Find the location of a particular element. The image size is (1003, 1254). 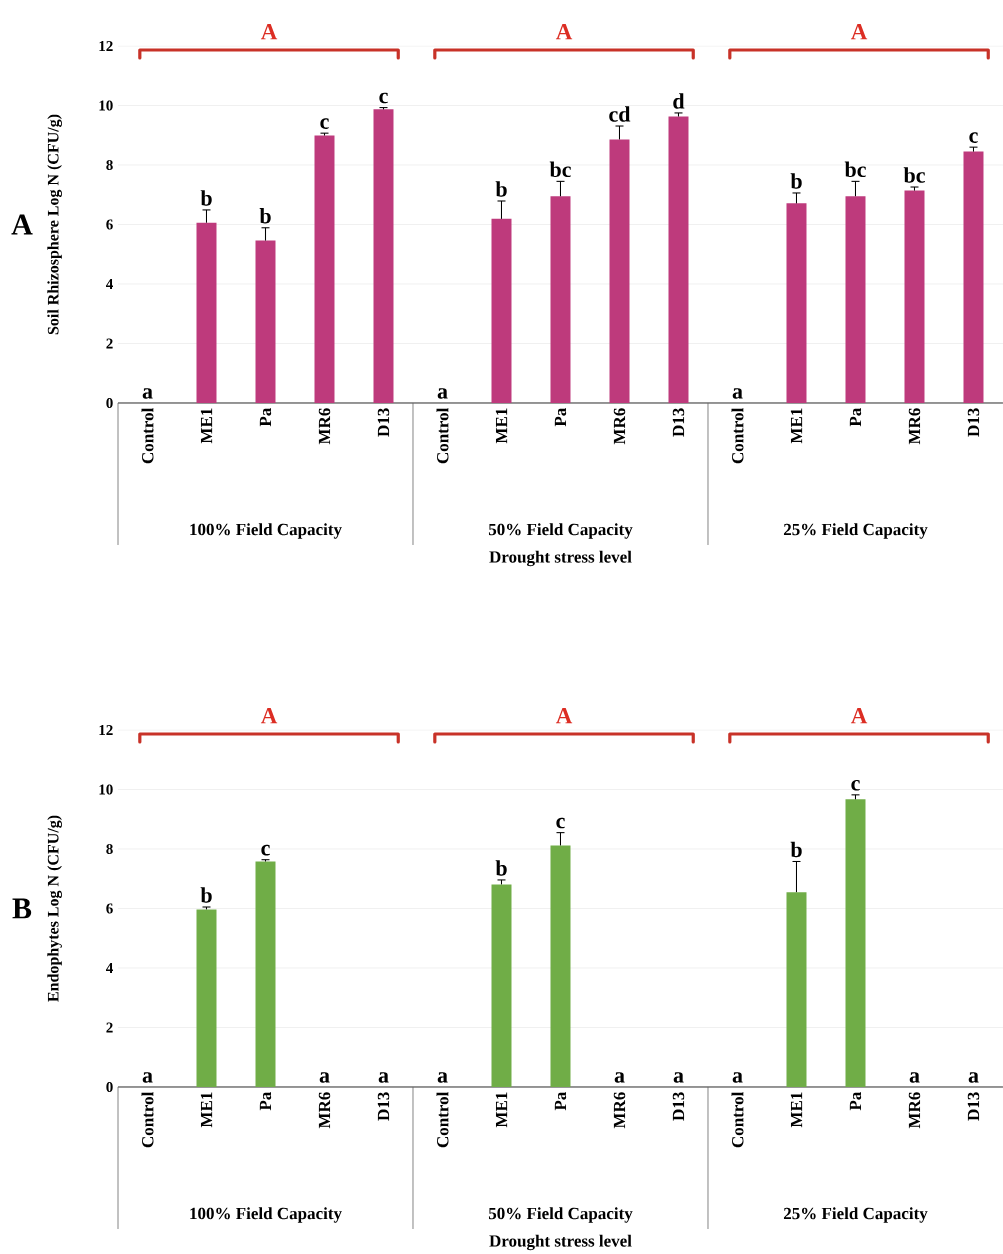

data-label: cd is located at coordinates (620, 114).